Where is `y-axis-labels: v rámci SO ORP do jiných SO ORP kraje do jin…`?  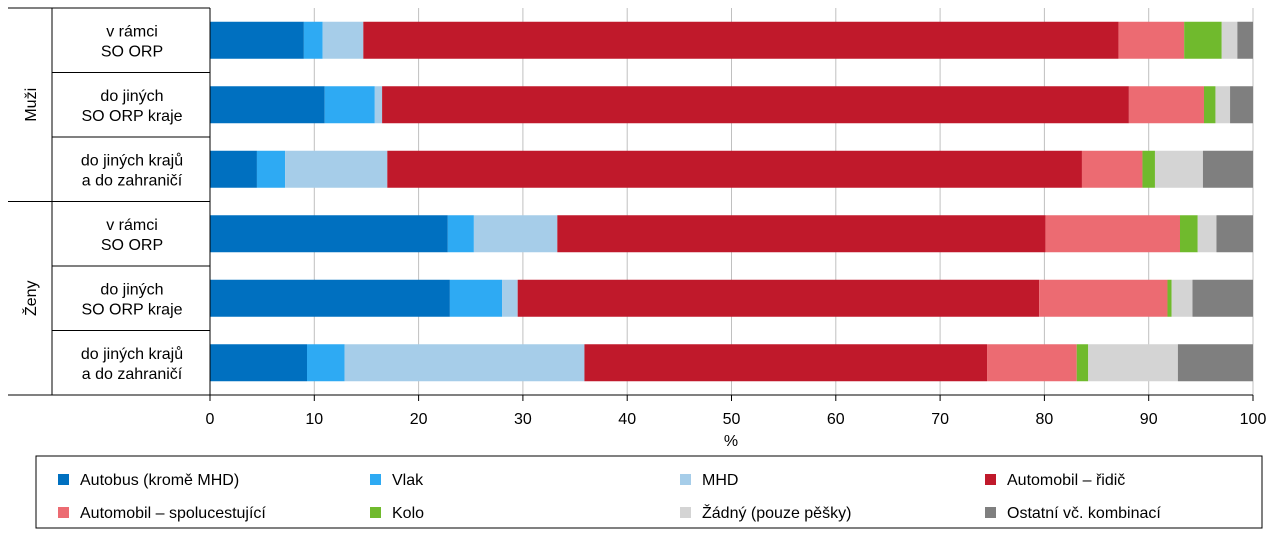
y-axis-labels: v rámci SO ORP do jiných SO ORP kraje do jin… is located at coordinates (102, 203).